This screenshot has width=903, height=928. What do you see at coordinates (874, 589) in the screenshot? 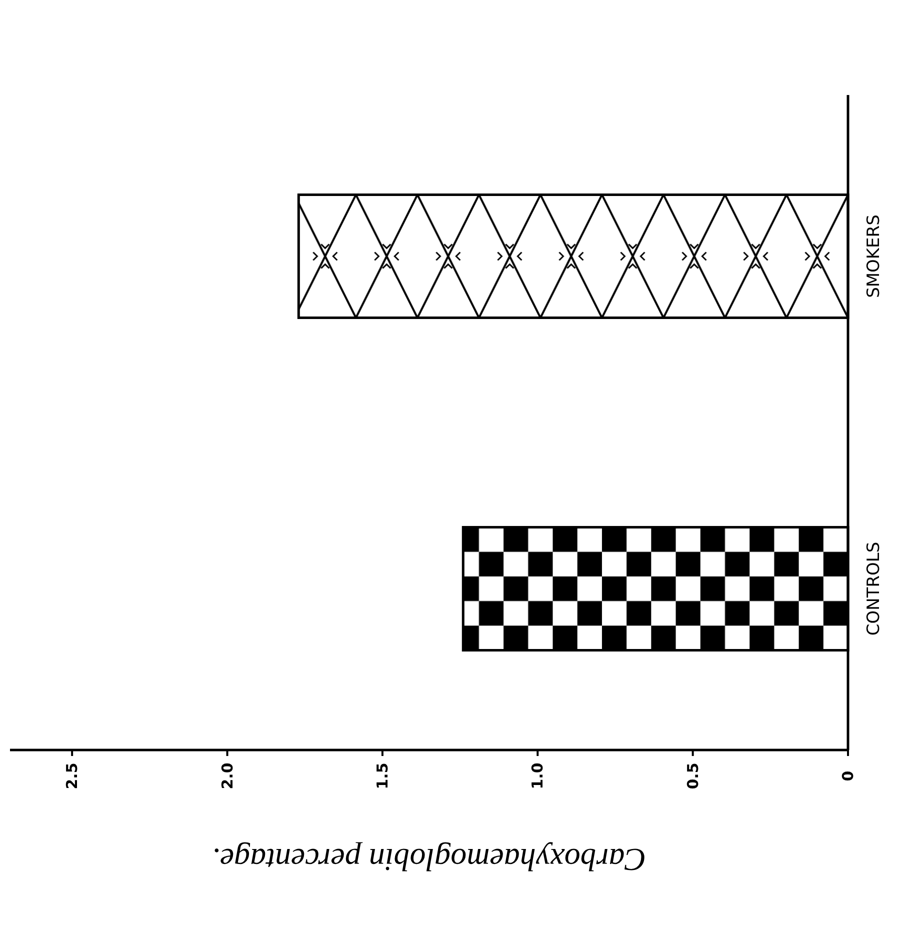
I see `y-tick-label: CONTROLS` at bounding box center [874, 589].